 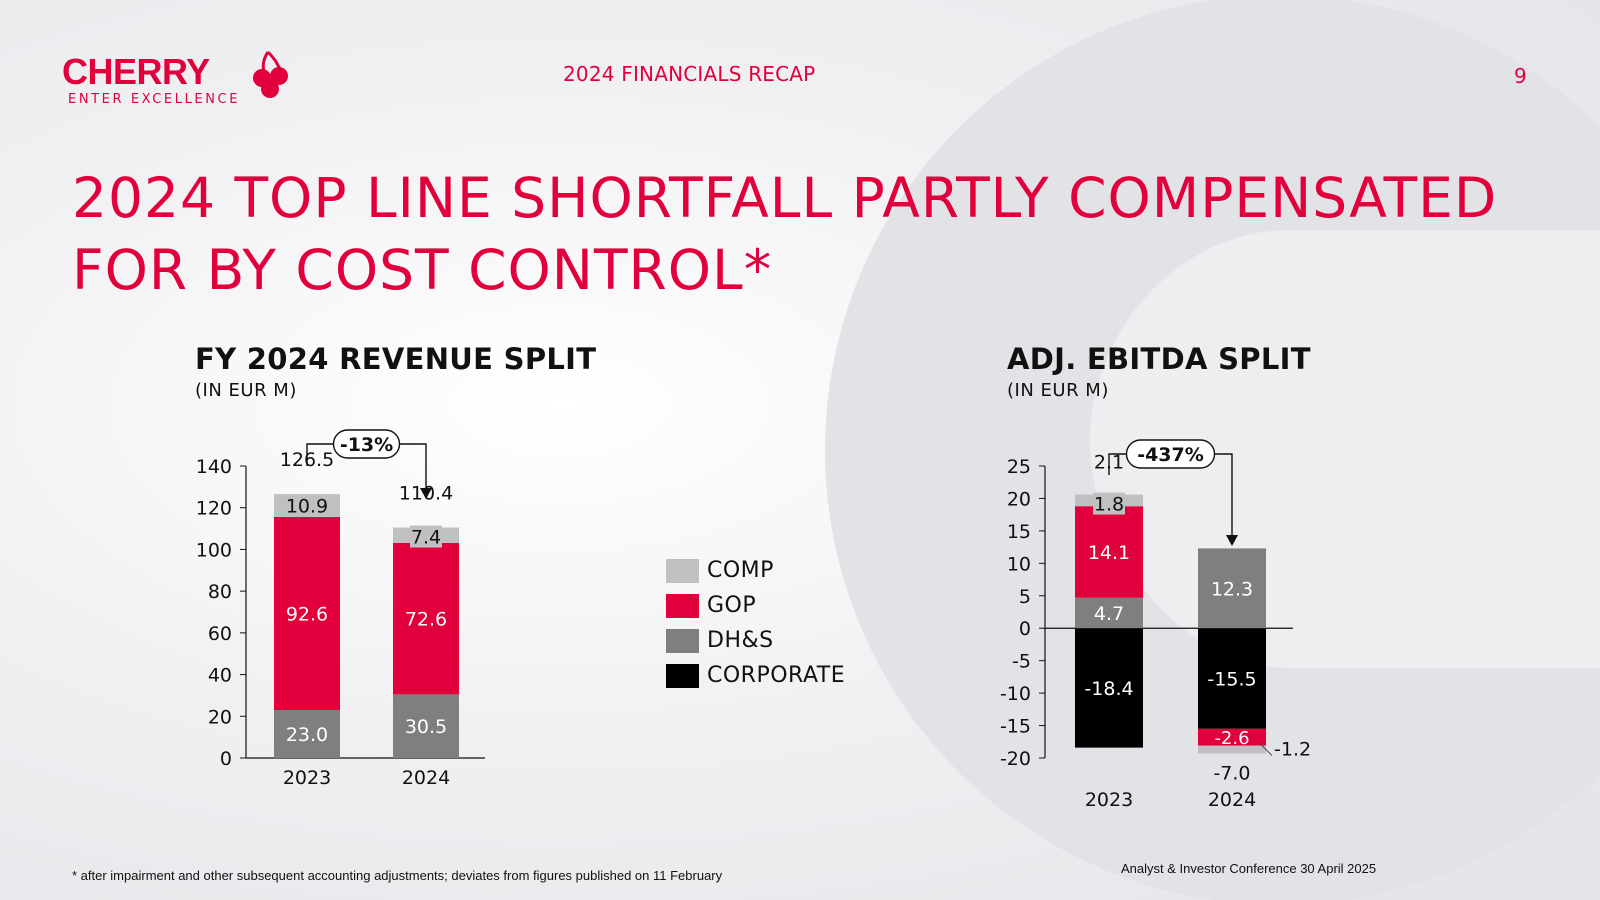 I want to click on legend-label: GOP, so click(x=732, y=605).